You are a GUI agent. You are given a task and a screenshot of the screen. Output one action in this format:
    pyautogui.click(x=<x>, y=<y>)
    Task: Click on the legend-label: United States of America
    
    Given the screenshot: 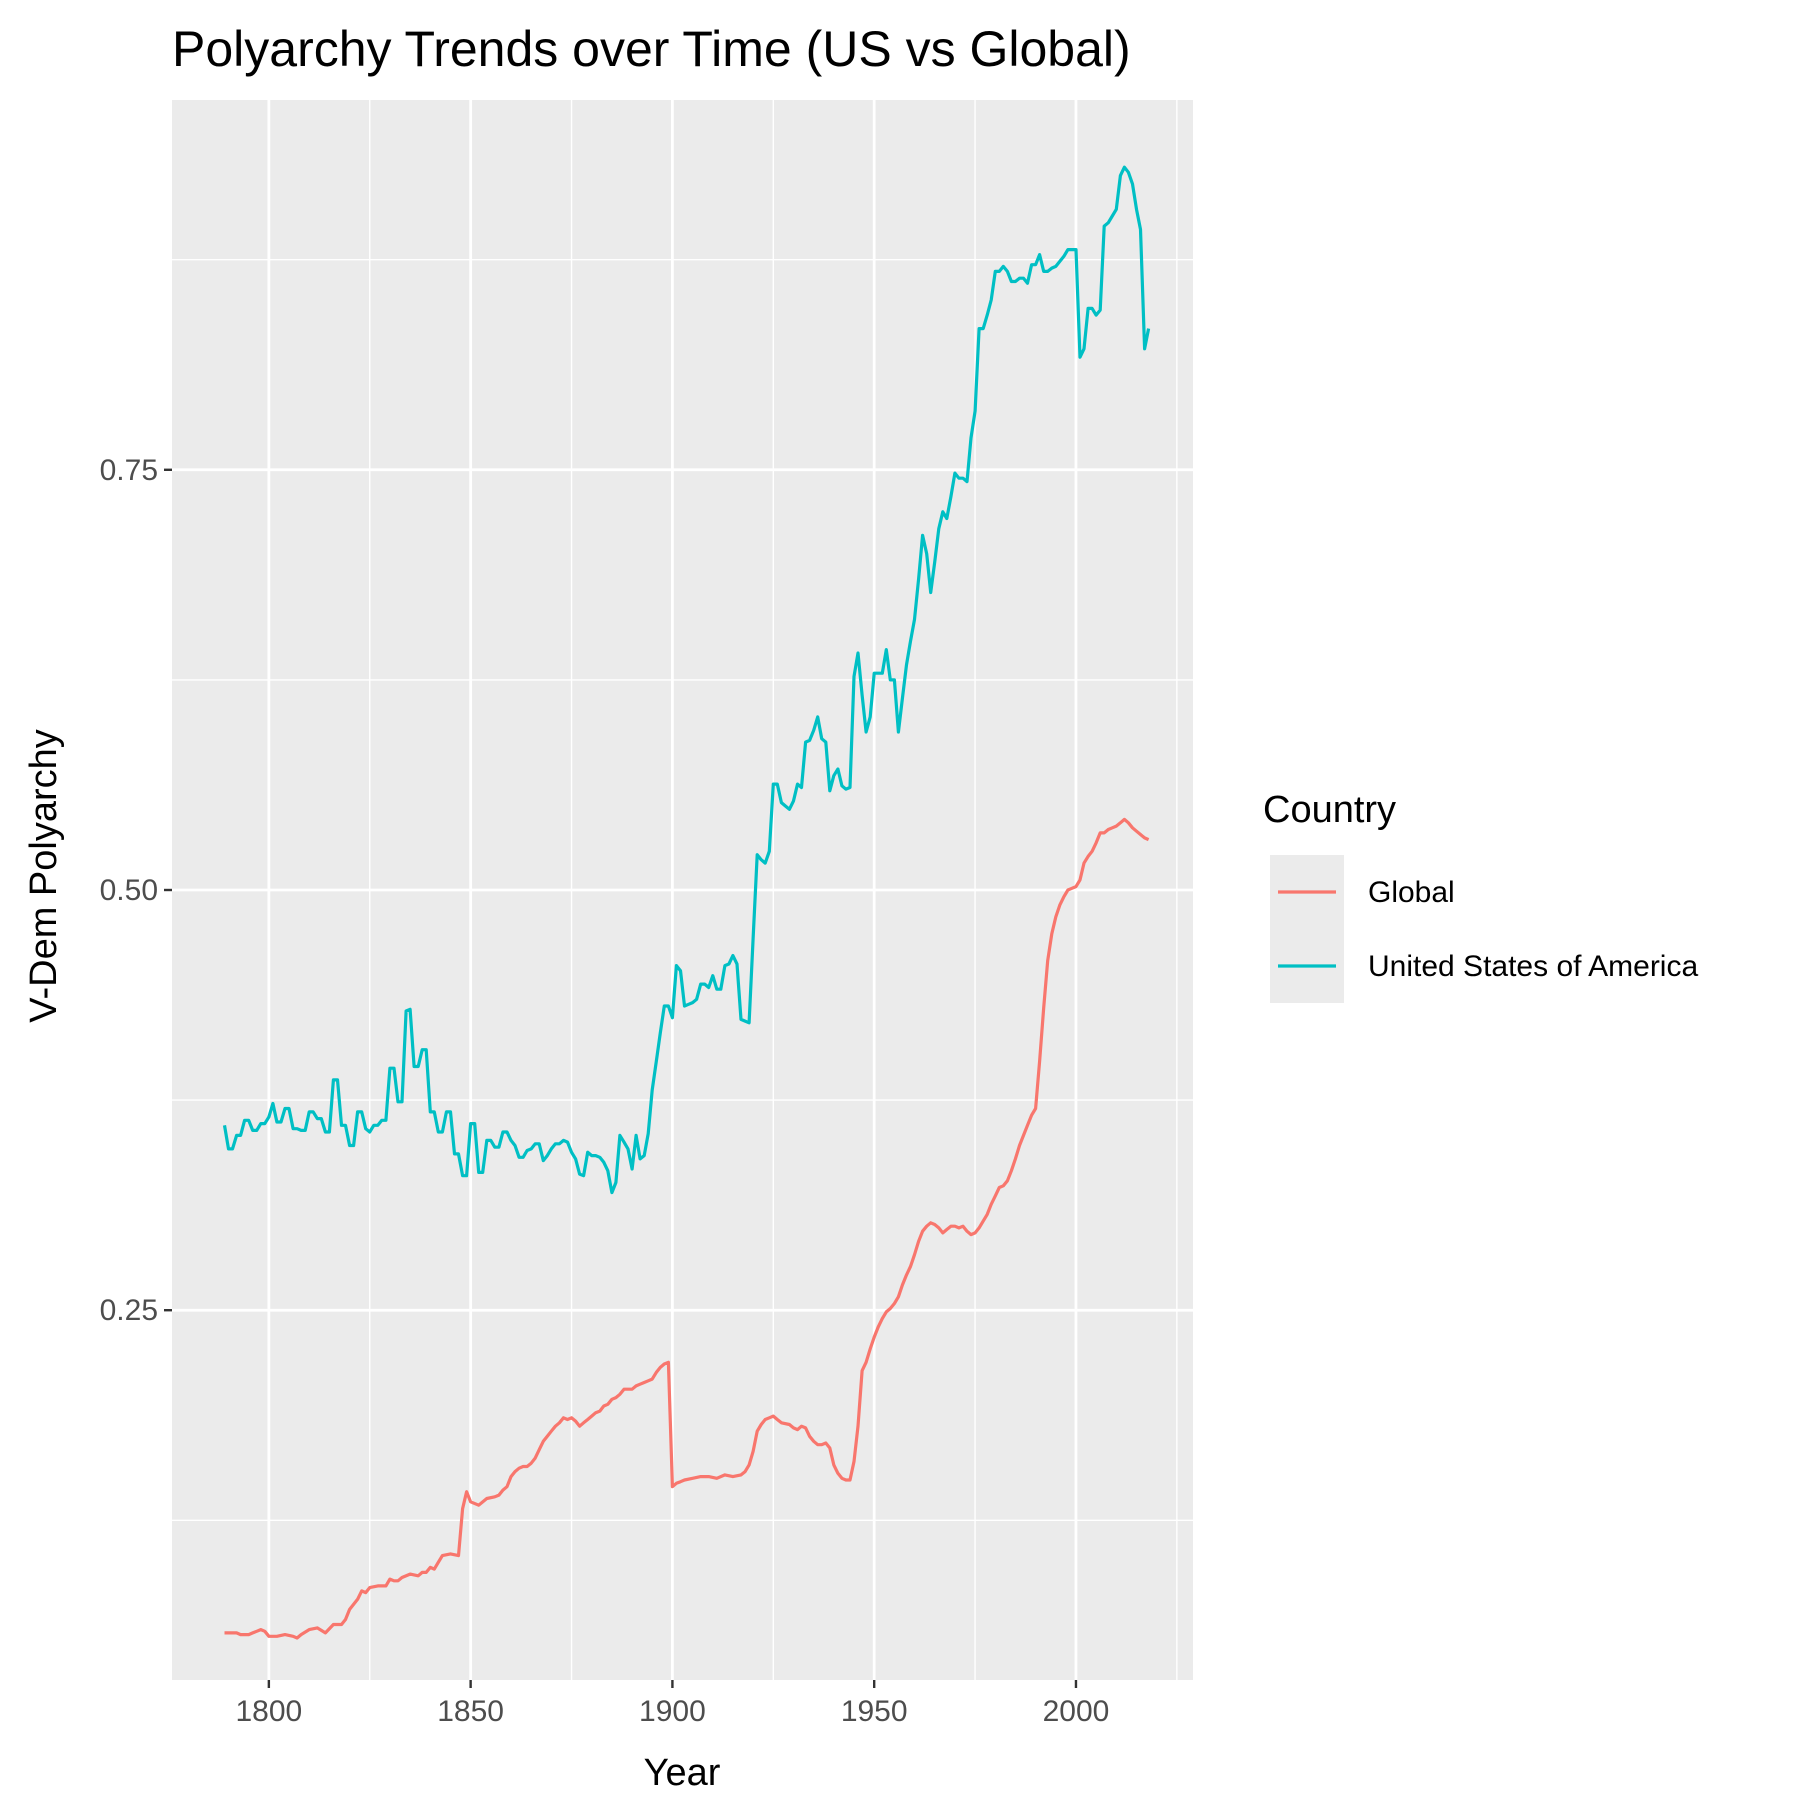 What is the action you would take?
    pyautogui.click(x=1533, y=966)
    